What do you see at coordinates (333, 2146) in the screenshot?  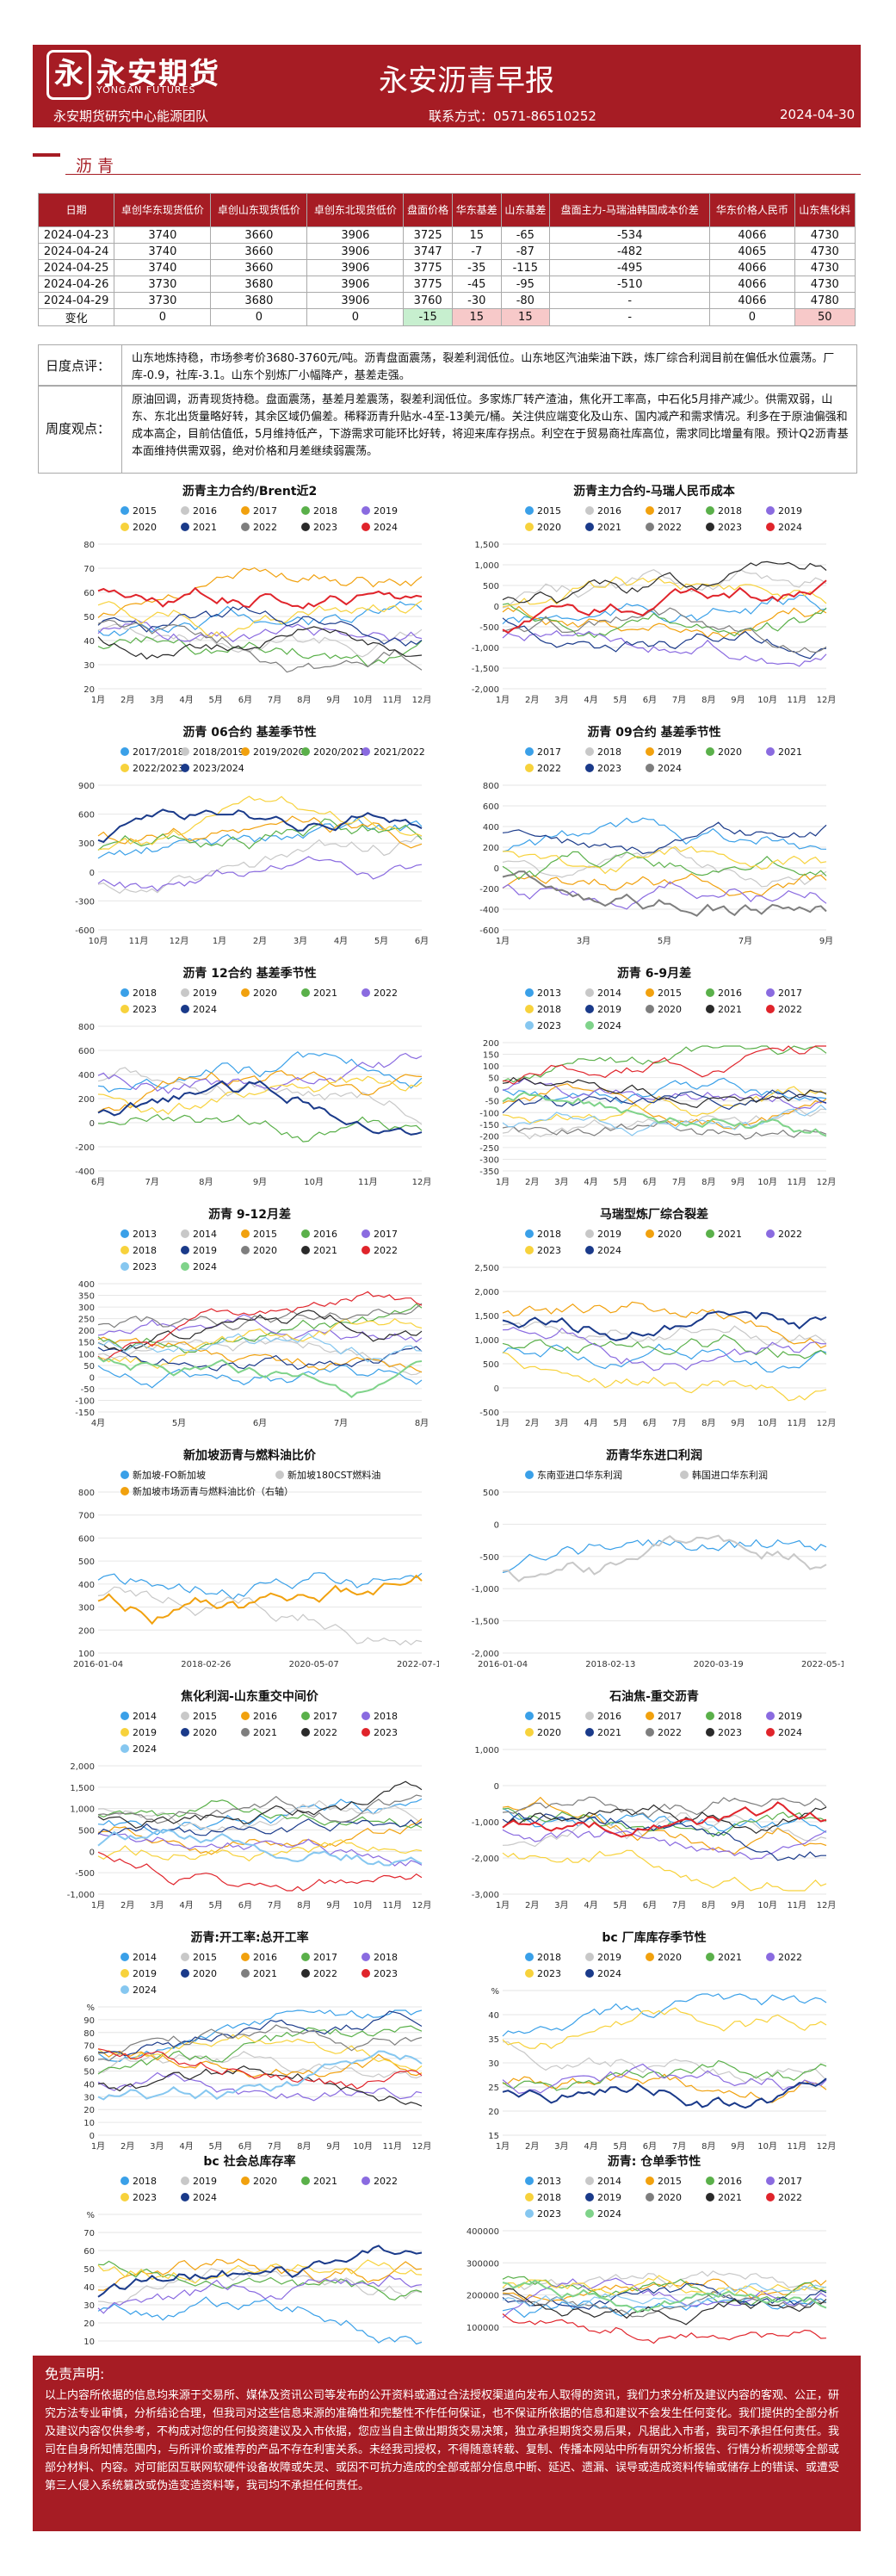 I see `x-tick-label: 9月` at bounding box center [333, 2146].